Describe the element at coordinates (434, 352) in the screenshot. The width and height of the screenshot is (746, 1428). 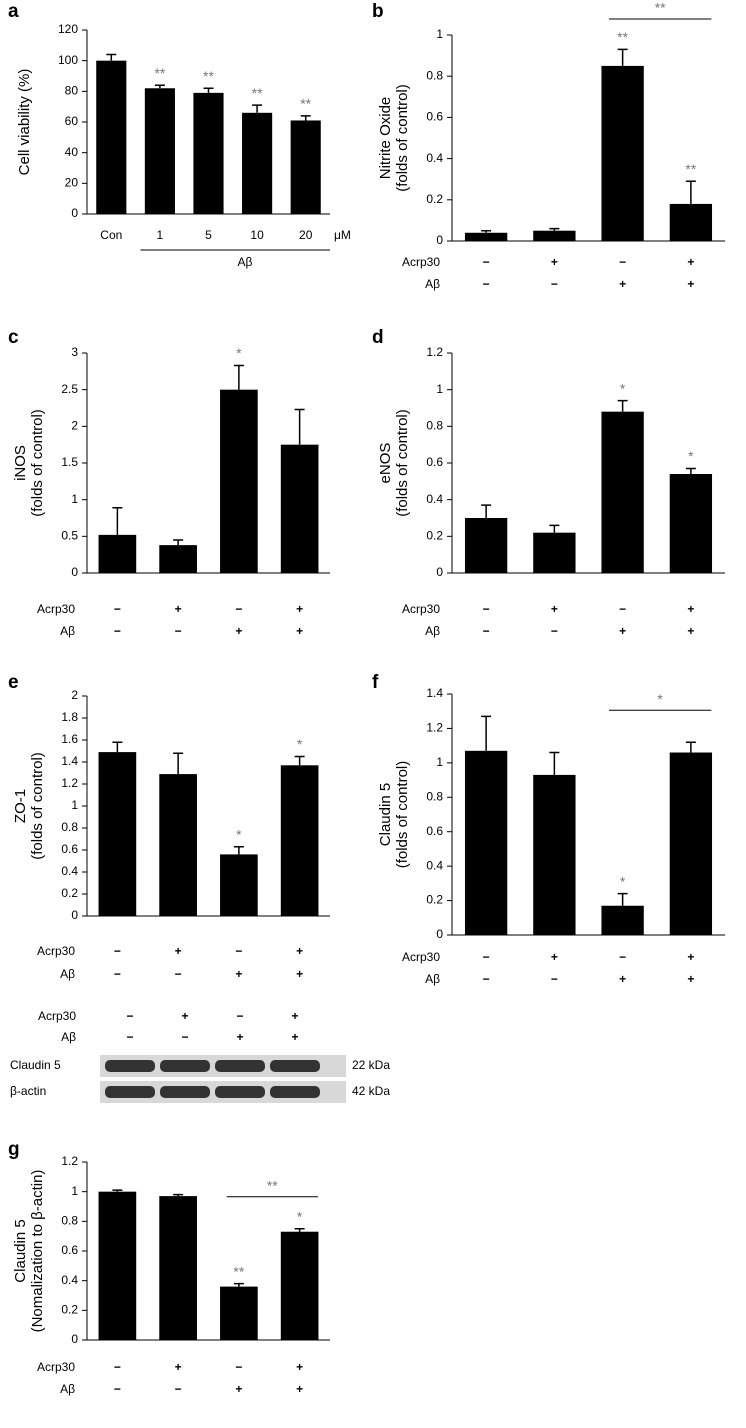
I see `y-tick-label: 1.2` at that location.